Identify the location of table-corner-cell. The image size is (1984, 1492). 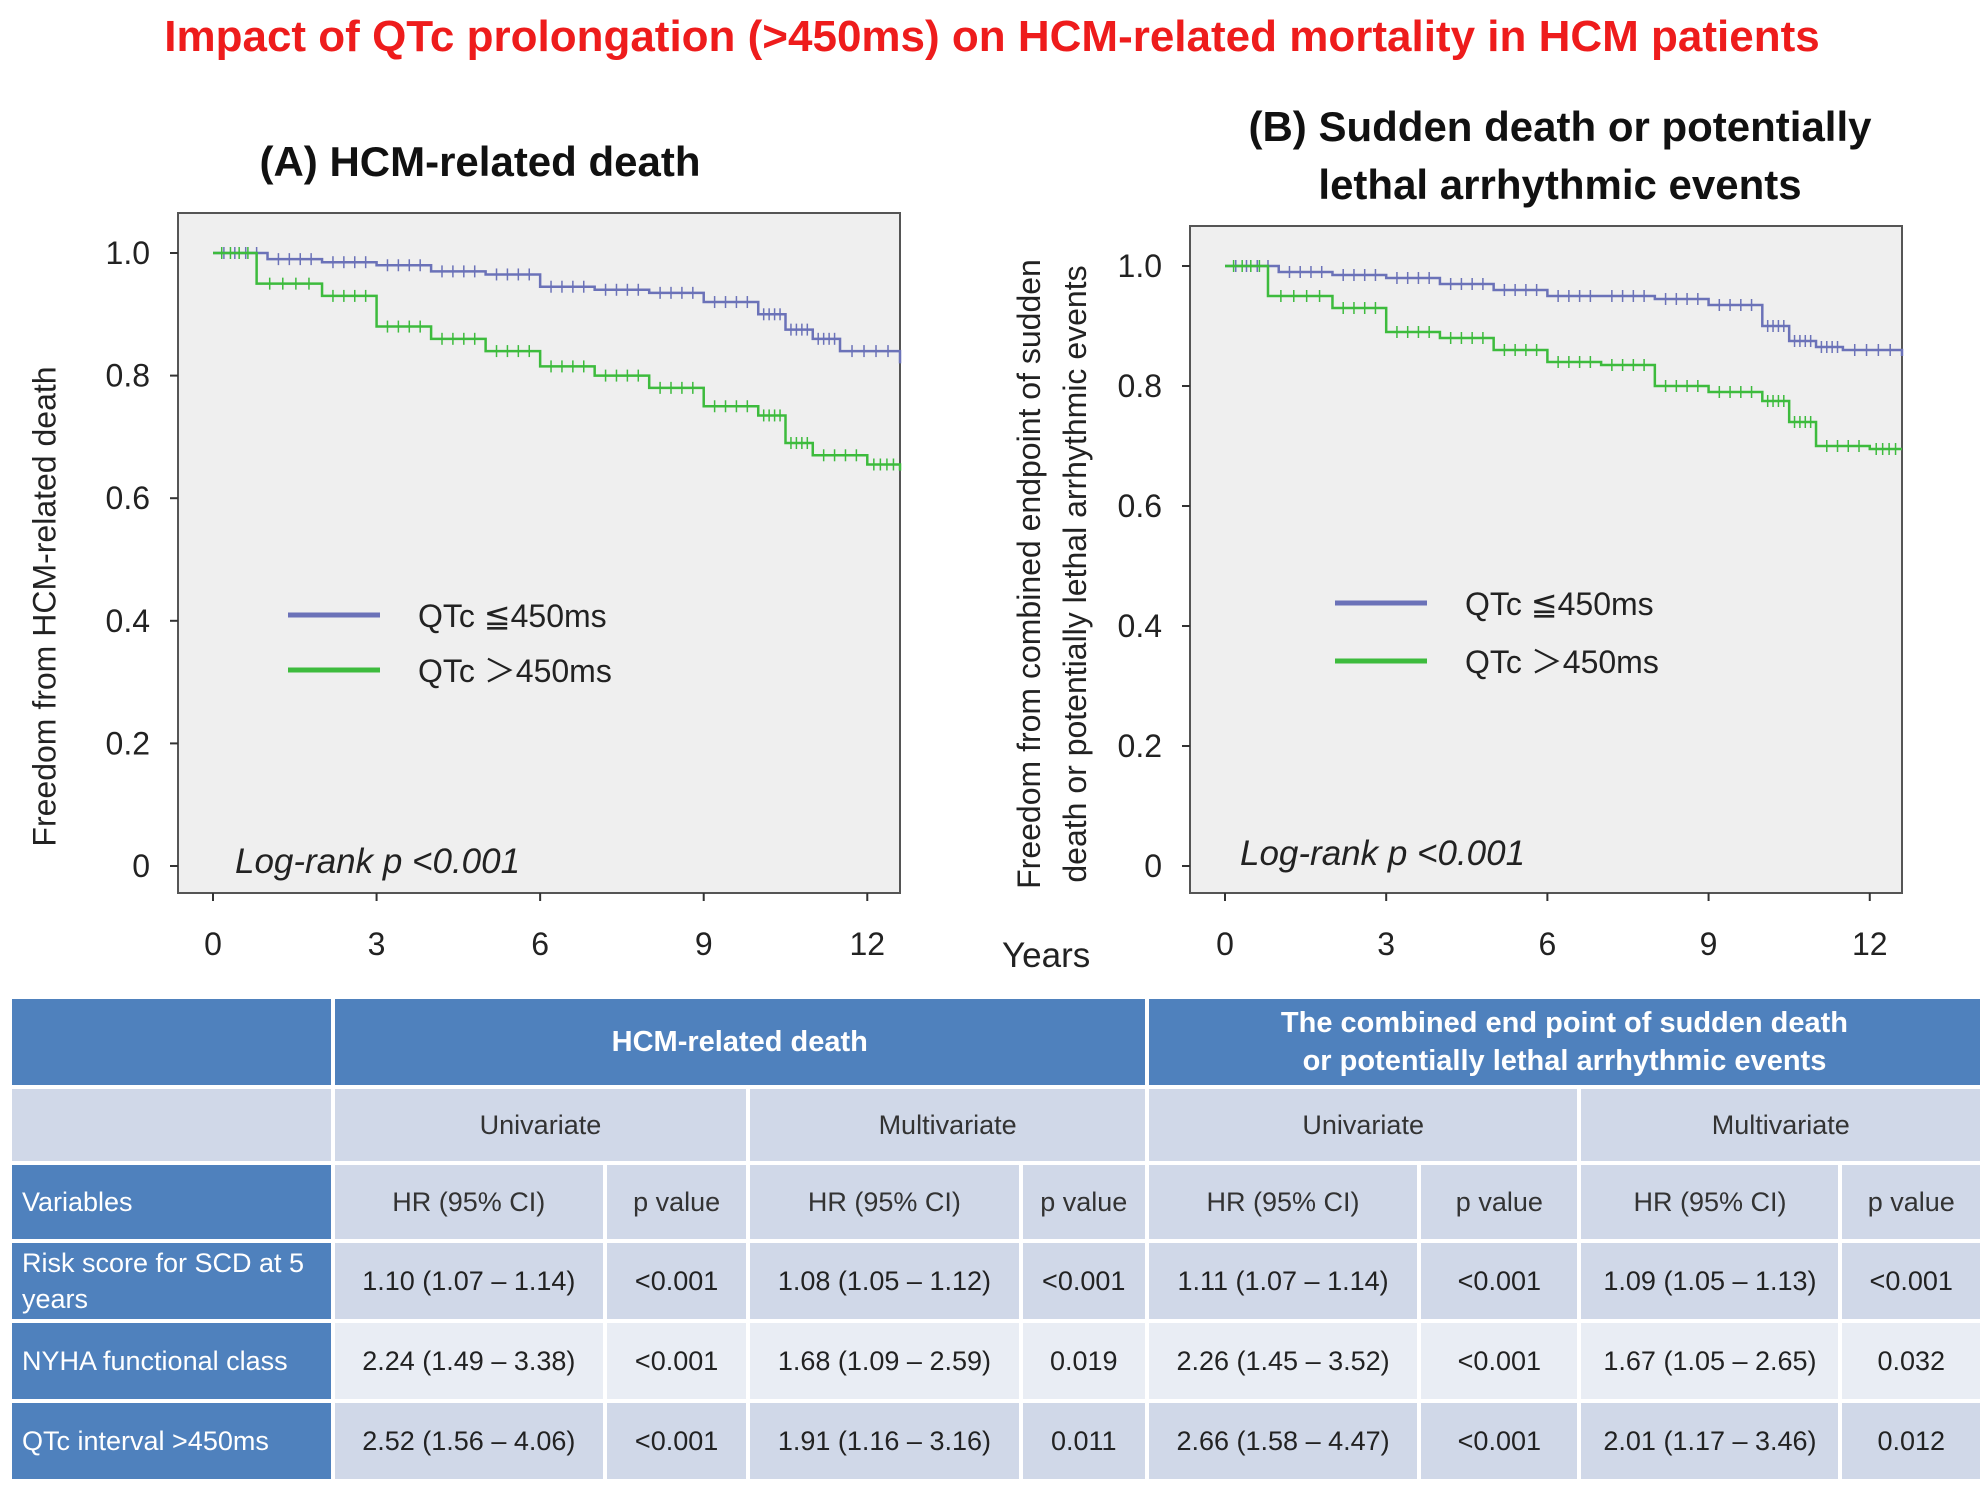
(171, 1042).